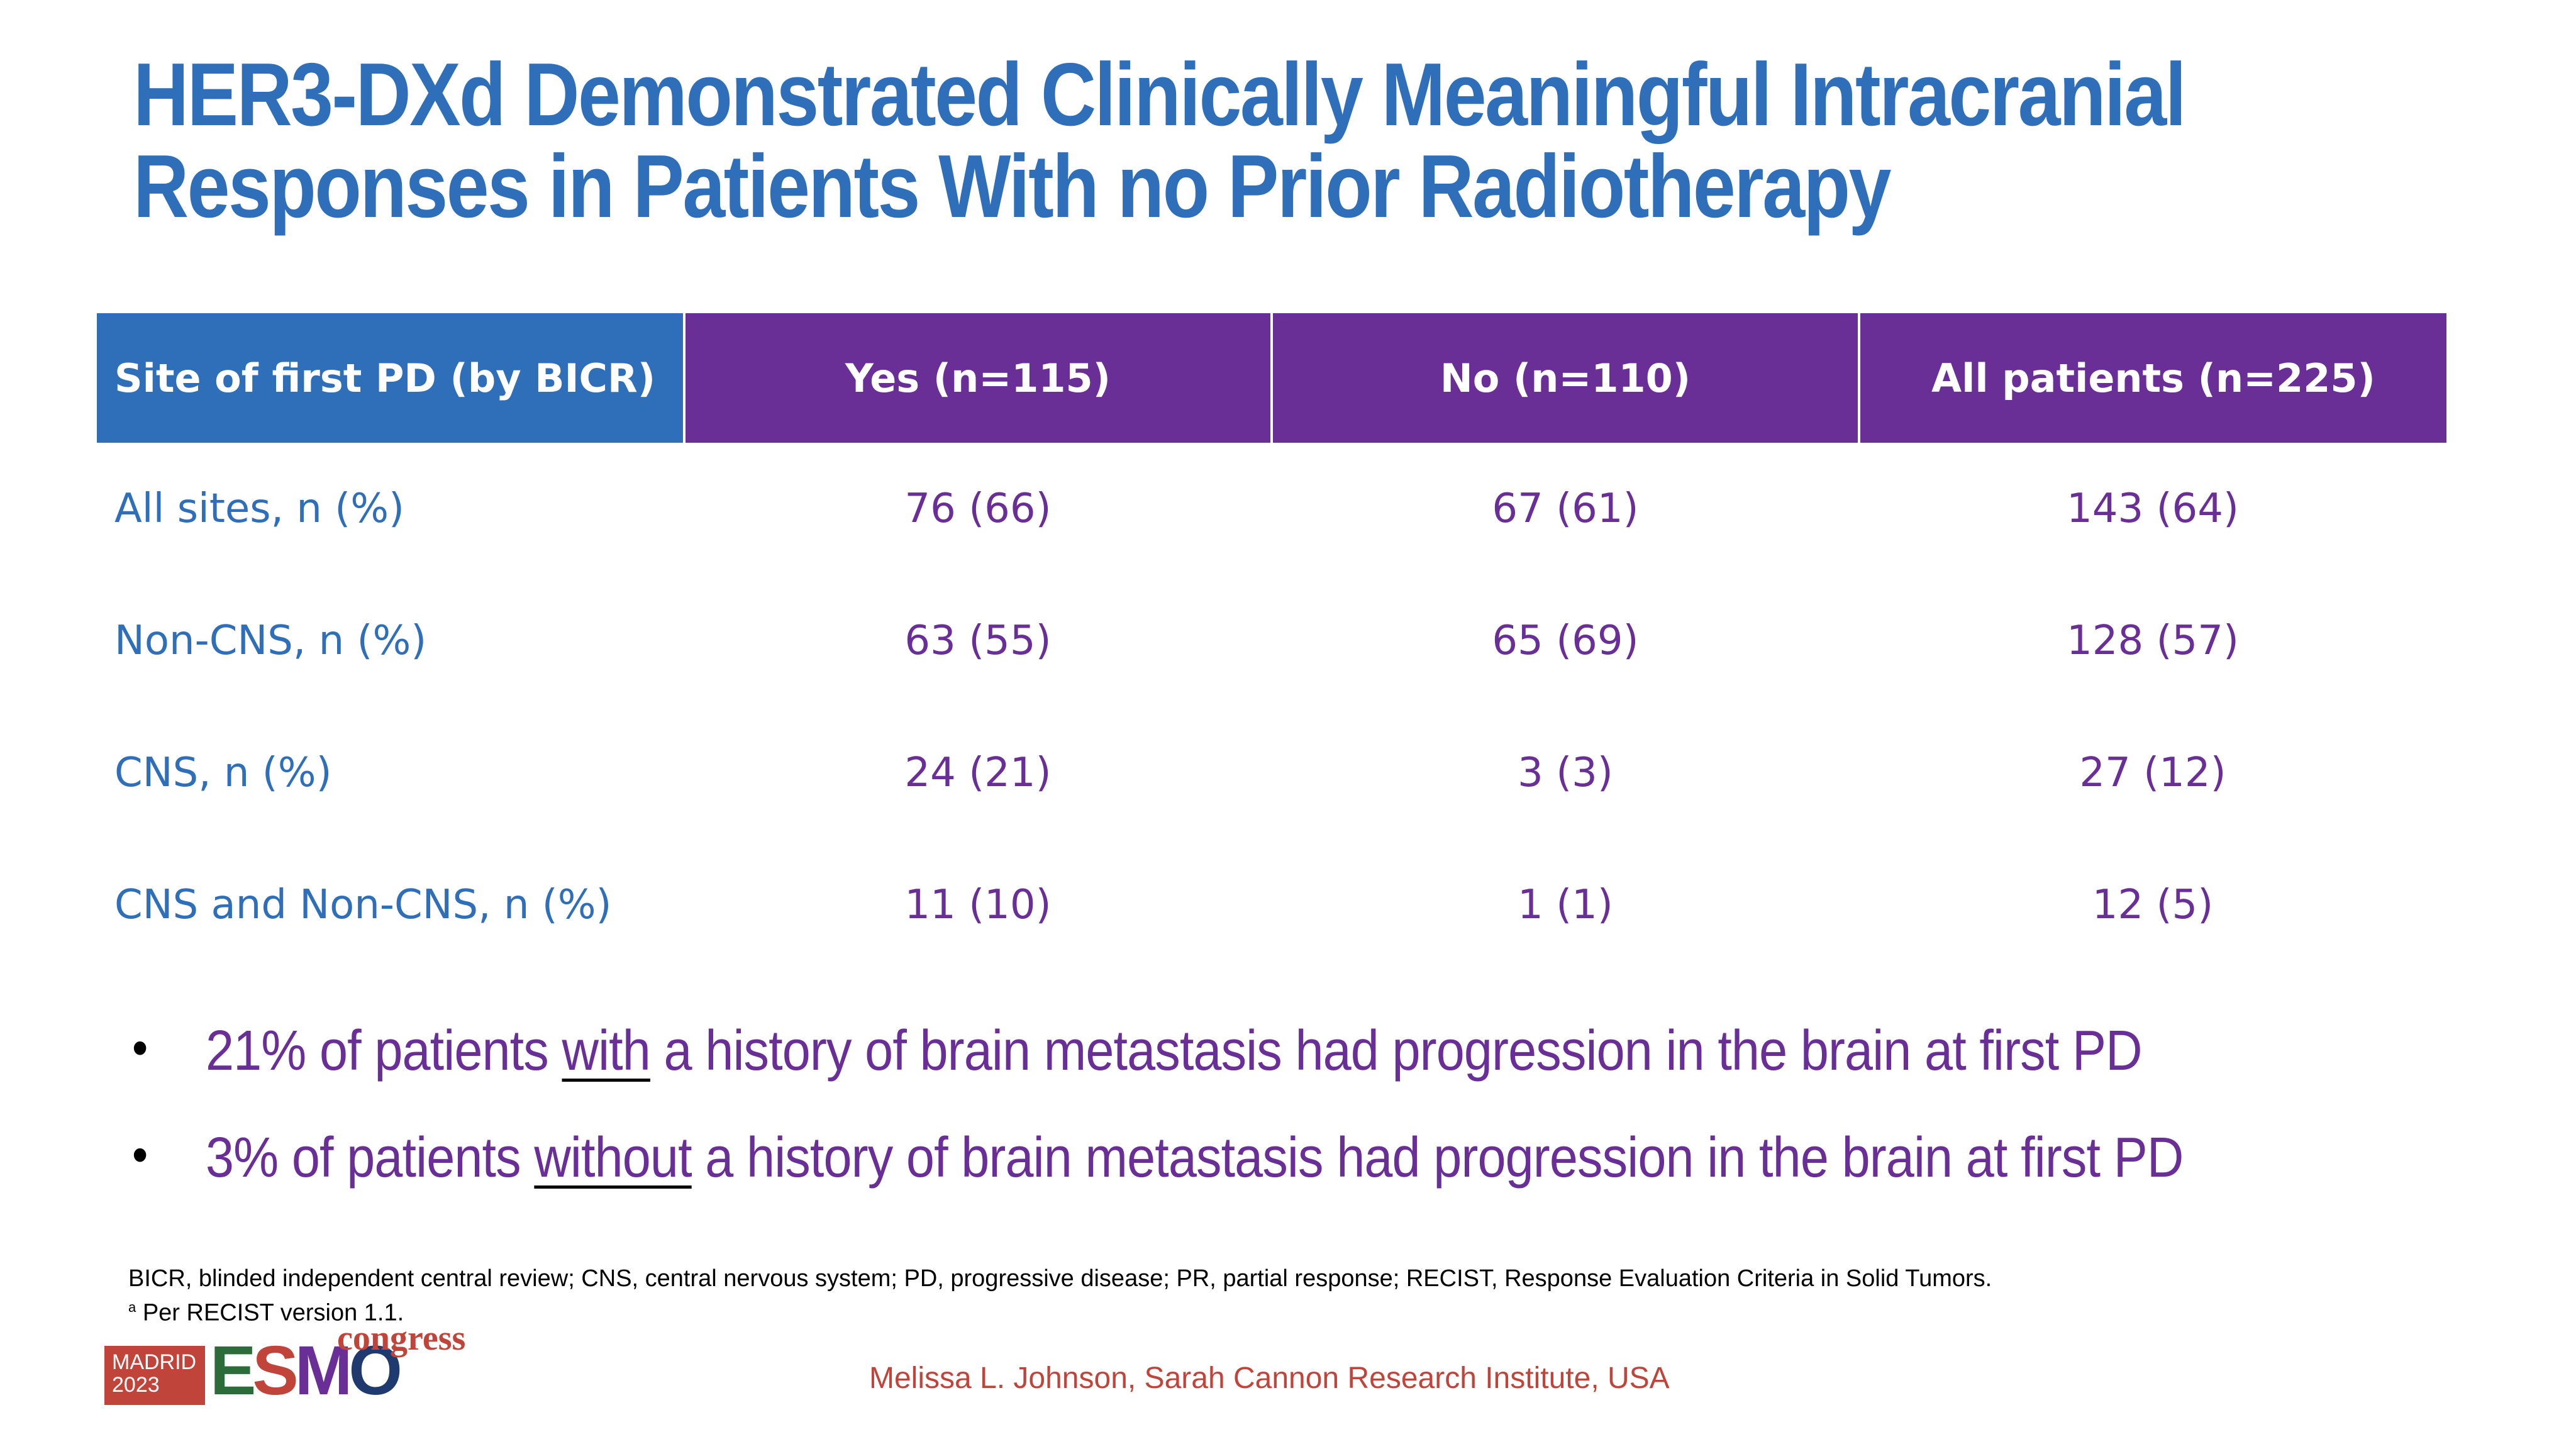 This screenshot has width=2576, height=1449. What do you see at coordinates (363, 905) in the screenshot?
I see `row-label: CNS and Non-CNS, n (%)` at bounding box center [363, 905].